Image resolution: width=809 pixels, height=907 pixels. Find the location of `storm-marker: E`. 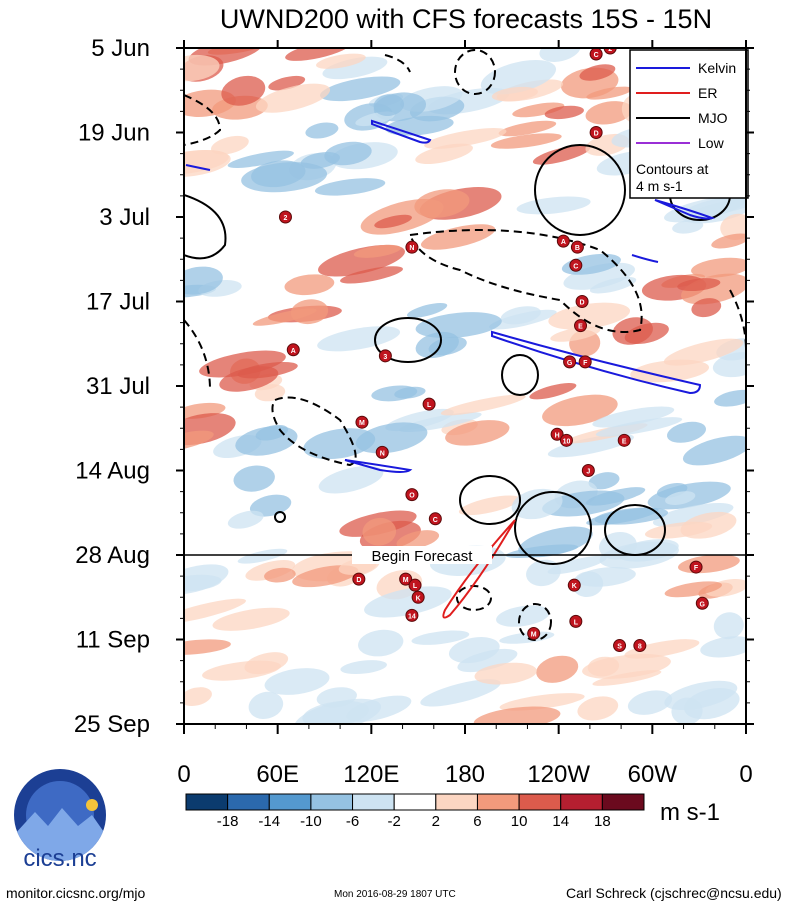

storm-marker: E is located at coordinates (581, 326).